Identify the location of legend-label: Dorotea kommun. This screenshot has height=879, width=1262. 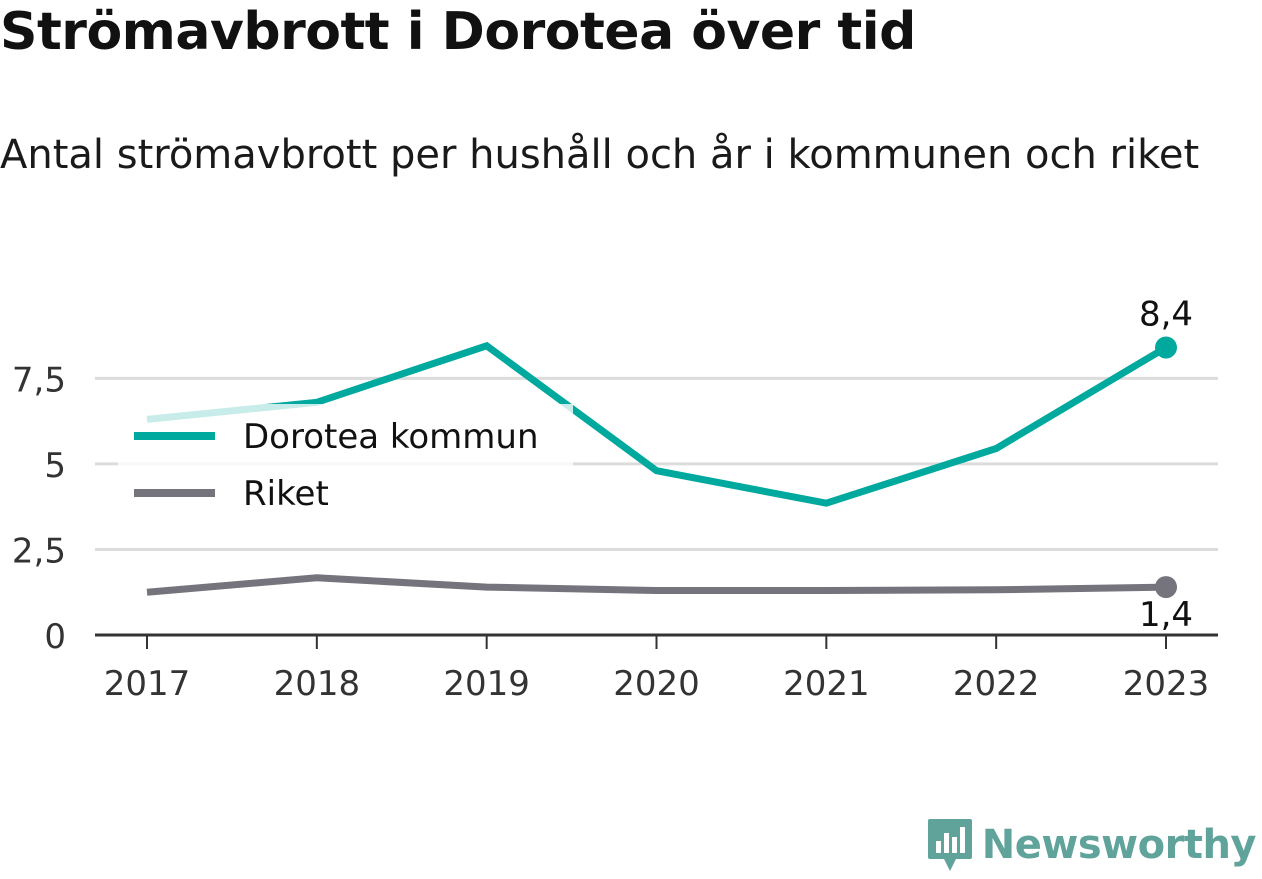
(391, 437).